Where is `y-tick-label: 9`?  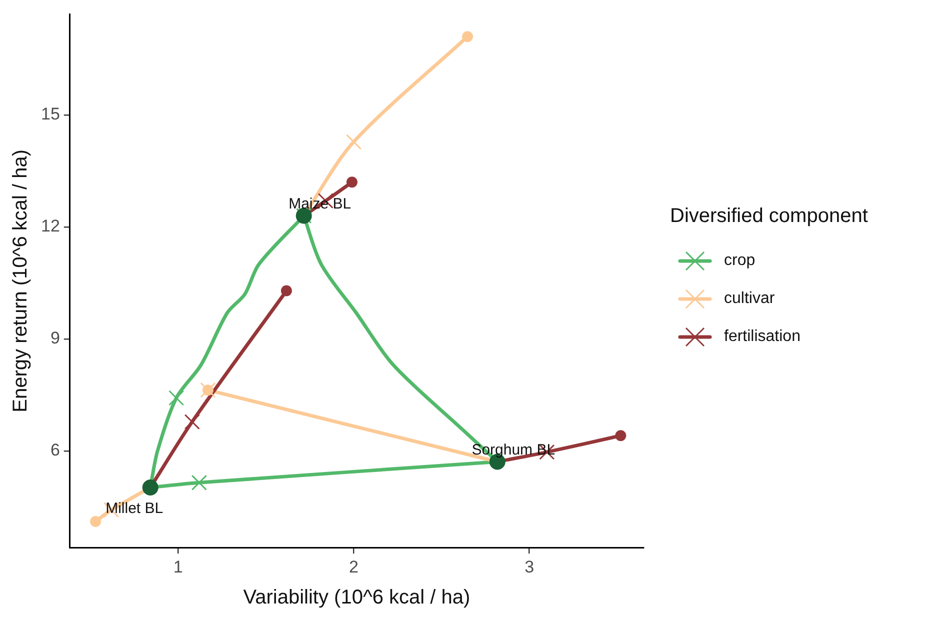 y-tick-label: 9 is located at coordinates (55, 338).